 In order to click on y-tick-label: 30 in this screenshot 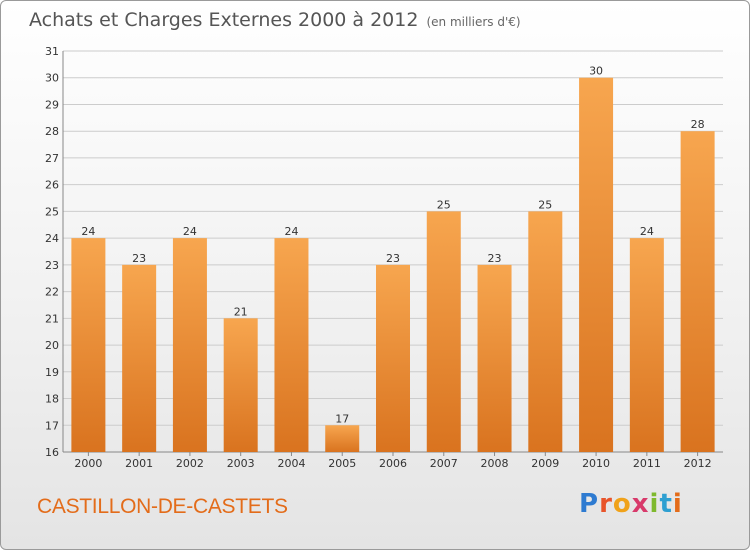, I will do `click(52, 78)`.